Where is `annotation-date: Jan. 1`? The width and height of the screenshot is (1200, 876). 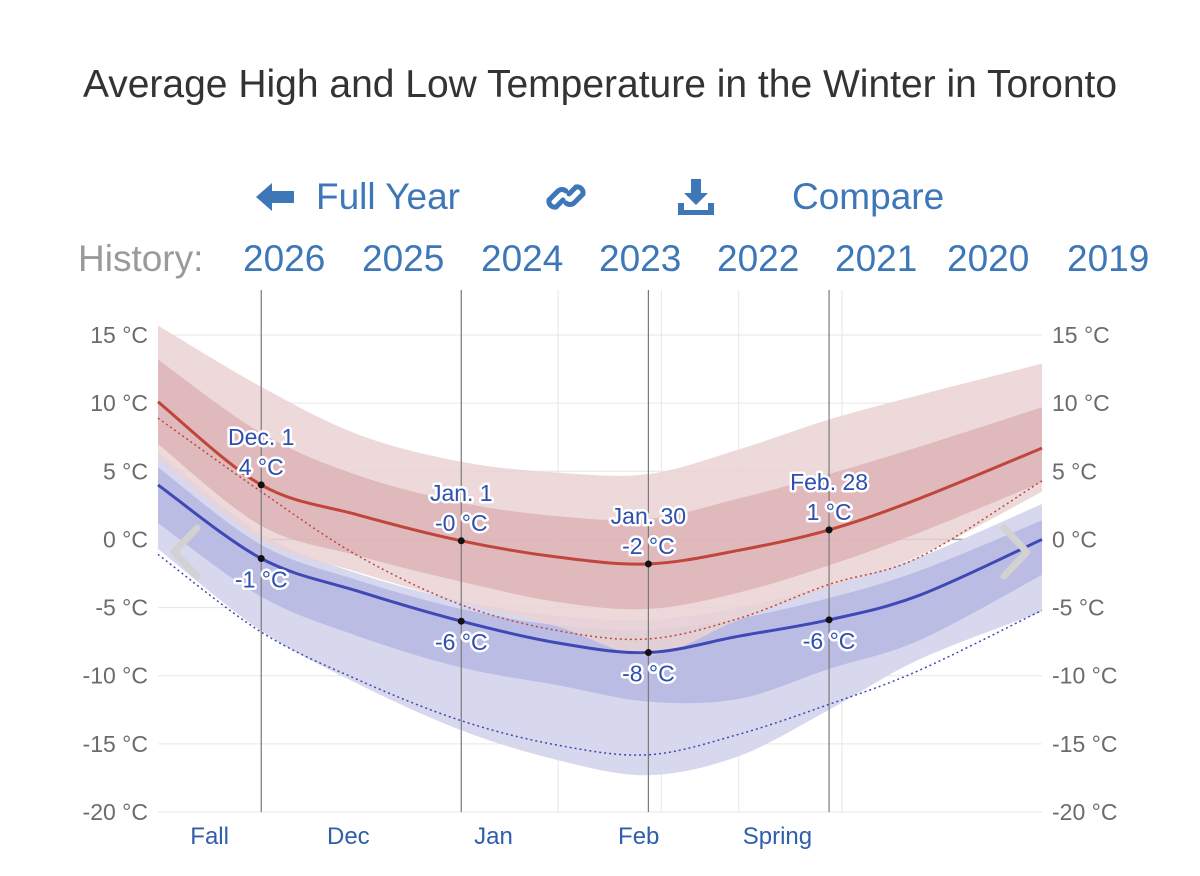
annotation-date: Jan. 1 is located at coordinates (461, 493).